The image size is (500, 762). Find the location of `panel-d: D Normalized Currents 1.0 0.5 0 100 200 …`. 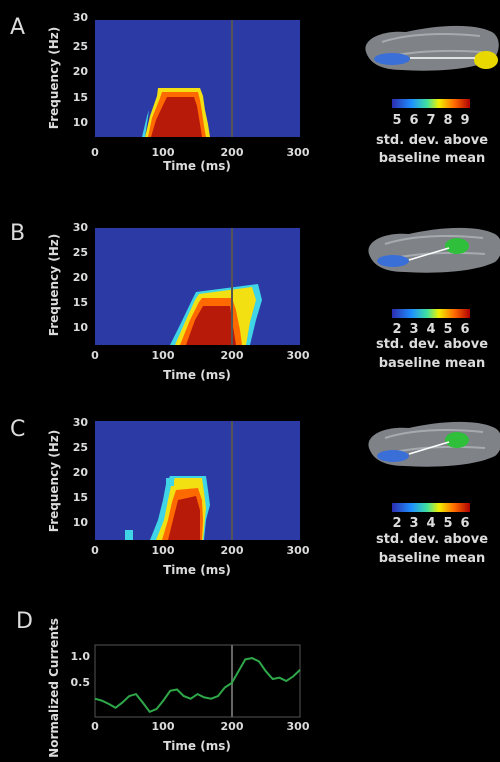

panel-d: D Normalized Currents 1.0 0.5 0 100 200 … is located at coordinates (163, 683).